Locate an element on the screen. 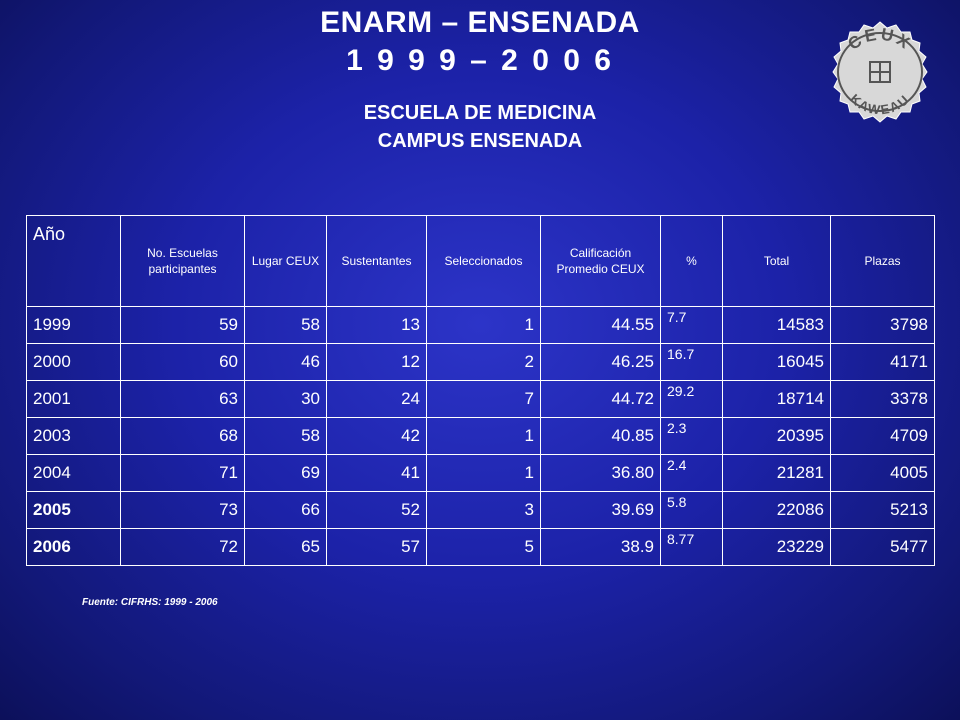 Image resolution: width=960 pixels, height=720 pixels. cell-total: 18714 is located at coordinates (776, 399).